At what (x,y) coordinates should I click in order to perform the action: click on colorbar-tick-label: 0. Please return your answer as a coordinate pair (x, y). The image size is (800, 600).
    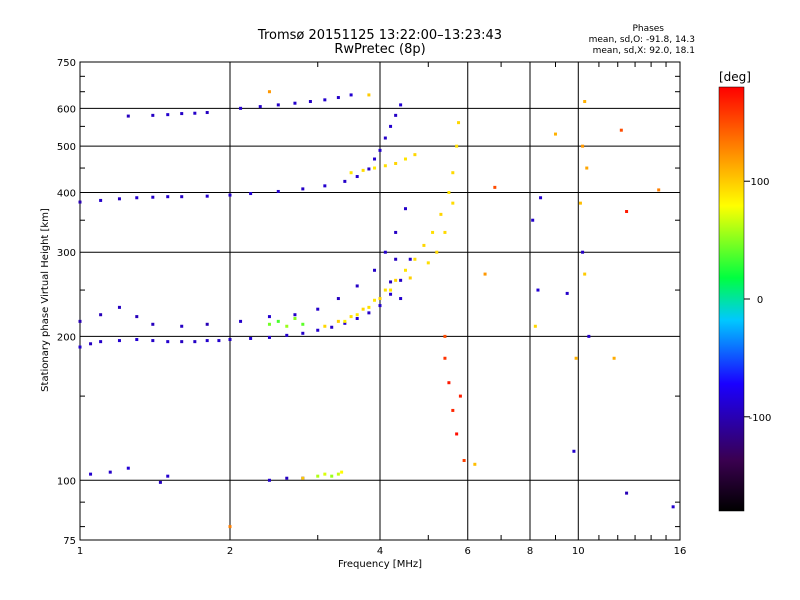
    Looking at the image, I should click on (760, 300).